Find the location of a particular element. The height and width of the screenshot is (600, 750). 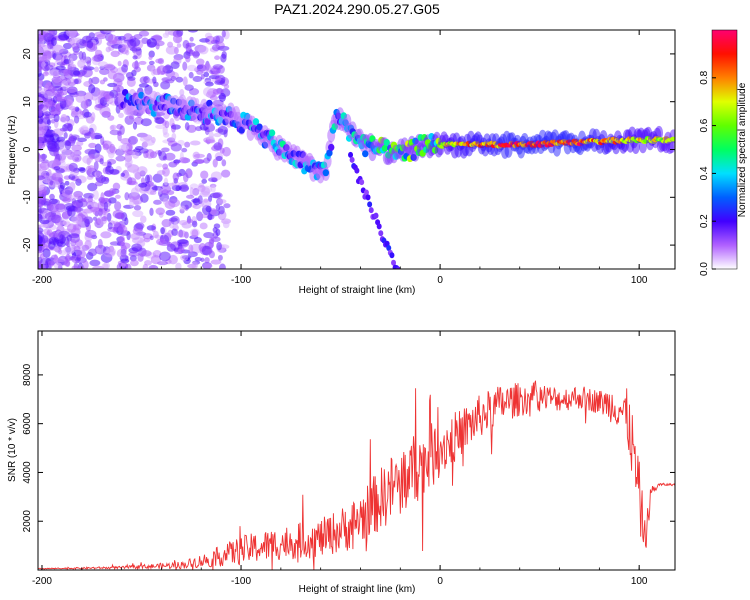

colorbar-tick-label: 0.2 is located at coordinates (704, 221).